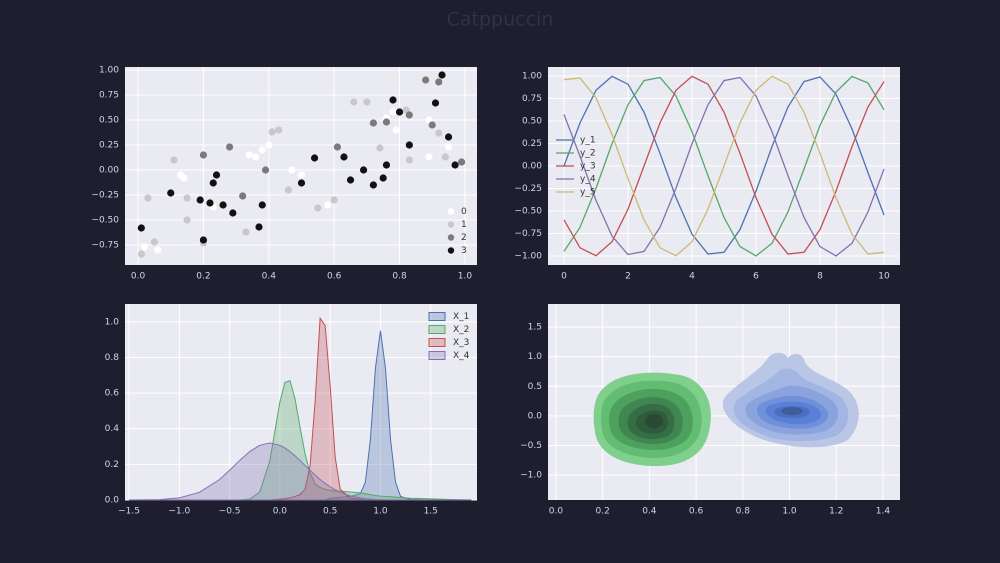 Image resolution: width=1000 pixels, height=563 pixels. I want to click on x-tick-label: 0, so click(564, 277).